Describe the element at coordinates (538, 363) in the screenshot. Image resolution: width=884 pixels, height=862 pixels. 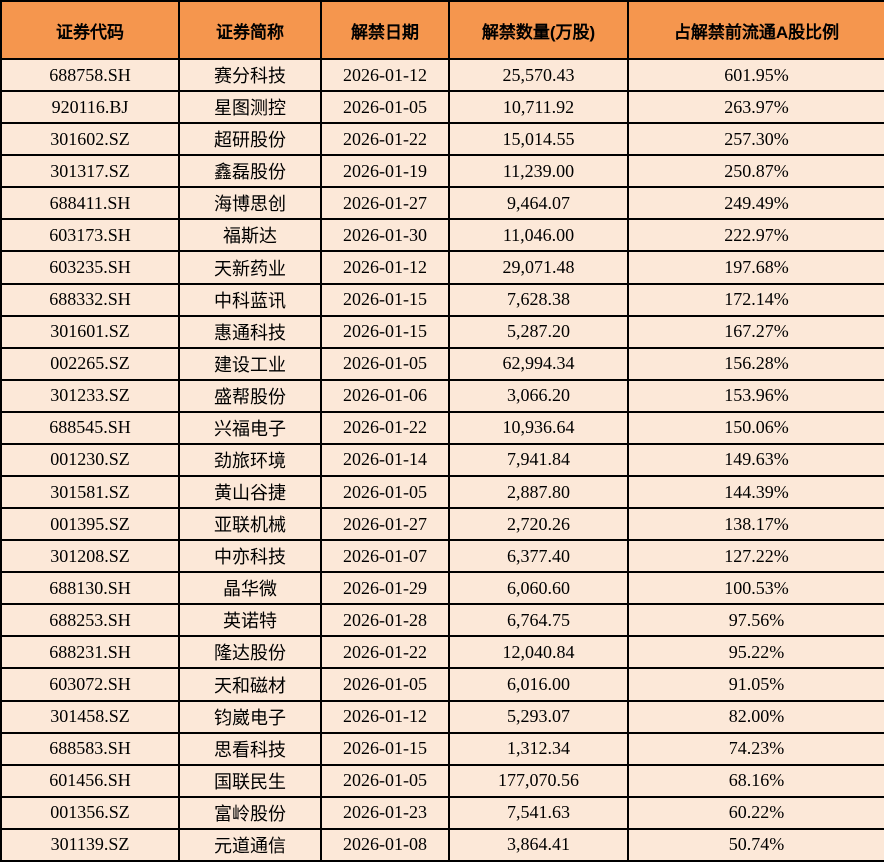
I see `cell-unlock-quantity: 62,994.34` at that location.